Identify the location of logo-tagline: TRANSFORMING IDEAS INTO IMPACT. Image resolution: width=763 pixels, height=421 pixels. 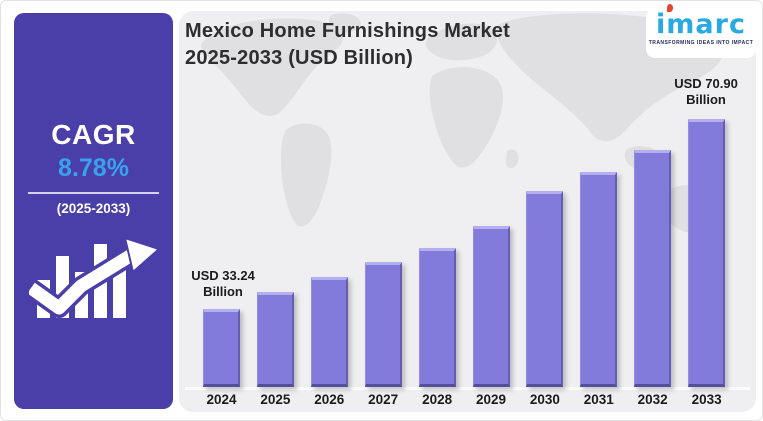
(701, 43).